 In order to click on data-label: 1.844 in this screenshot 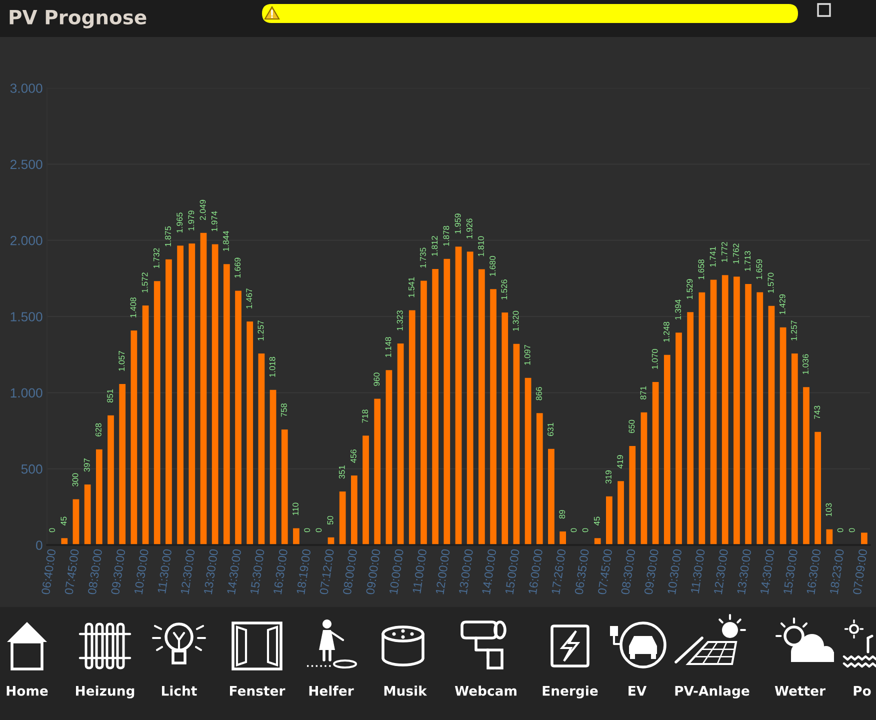, I will do `click(226, 240)`.